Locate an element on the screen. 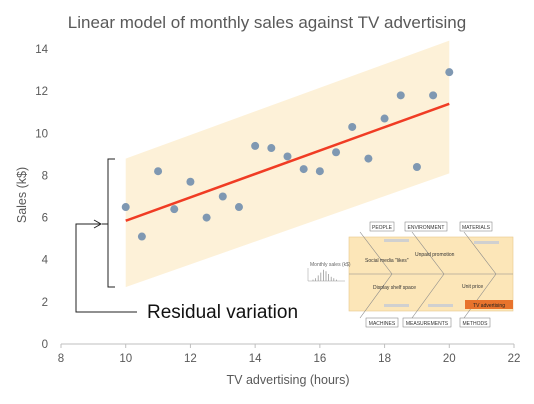 The width and height of the screenshot is (534, 404). category-people: PEOPLE is located at coordinates (382, 228).